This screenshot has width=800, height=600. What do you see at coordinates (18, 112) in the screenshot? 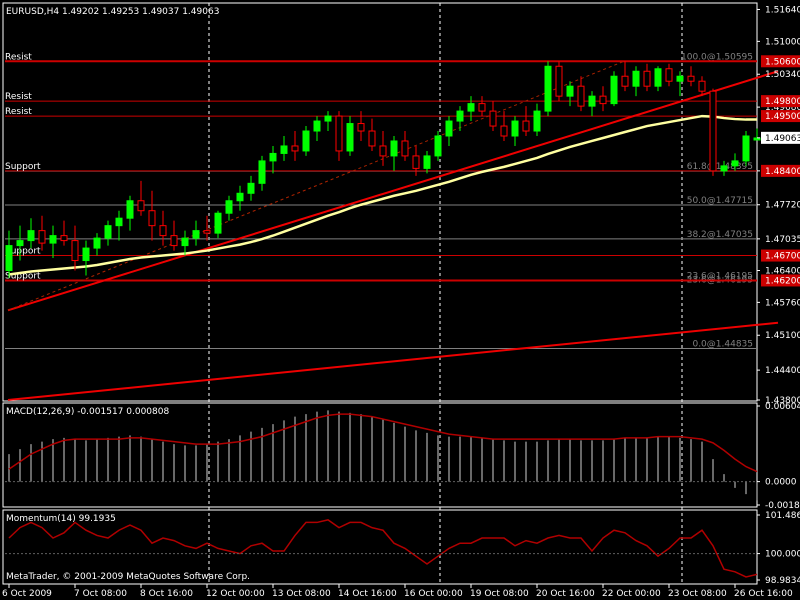
I see `level-label: Resist` at bounding box center [18, 112].